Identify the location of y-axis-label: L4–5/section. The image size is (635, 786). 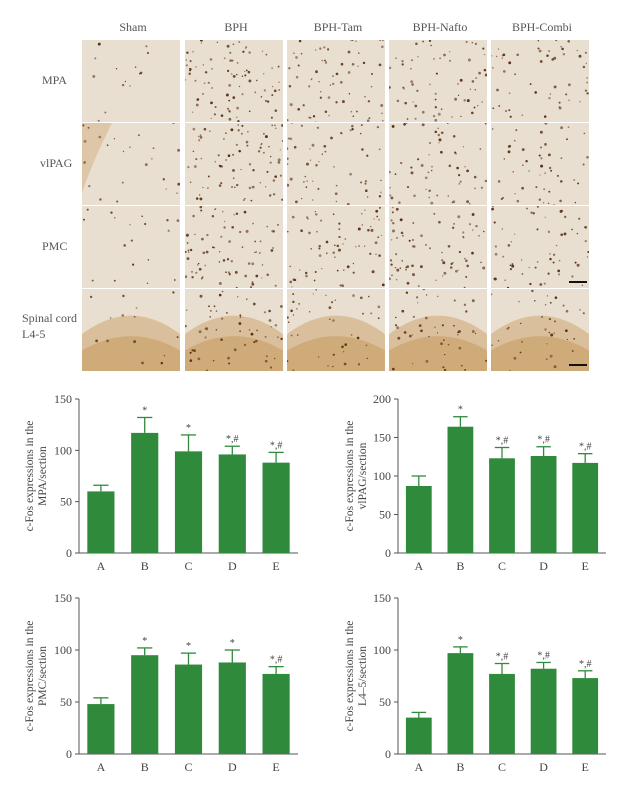
(363, 676).